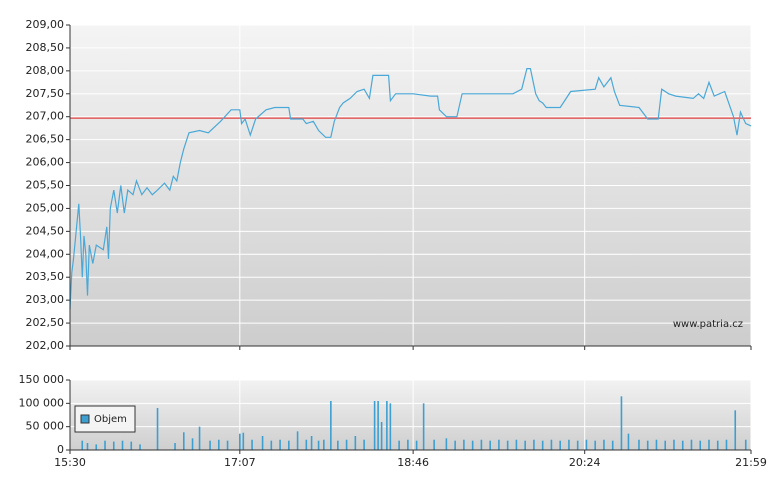 The height and width of the screenshot is (490, 780). Describe the element at coordinates (410, 415) in the screenshot. I see `volume-plot-area` at that location.